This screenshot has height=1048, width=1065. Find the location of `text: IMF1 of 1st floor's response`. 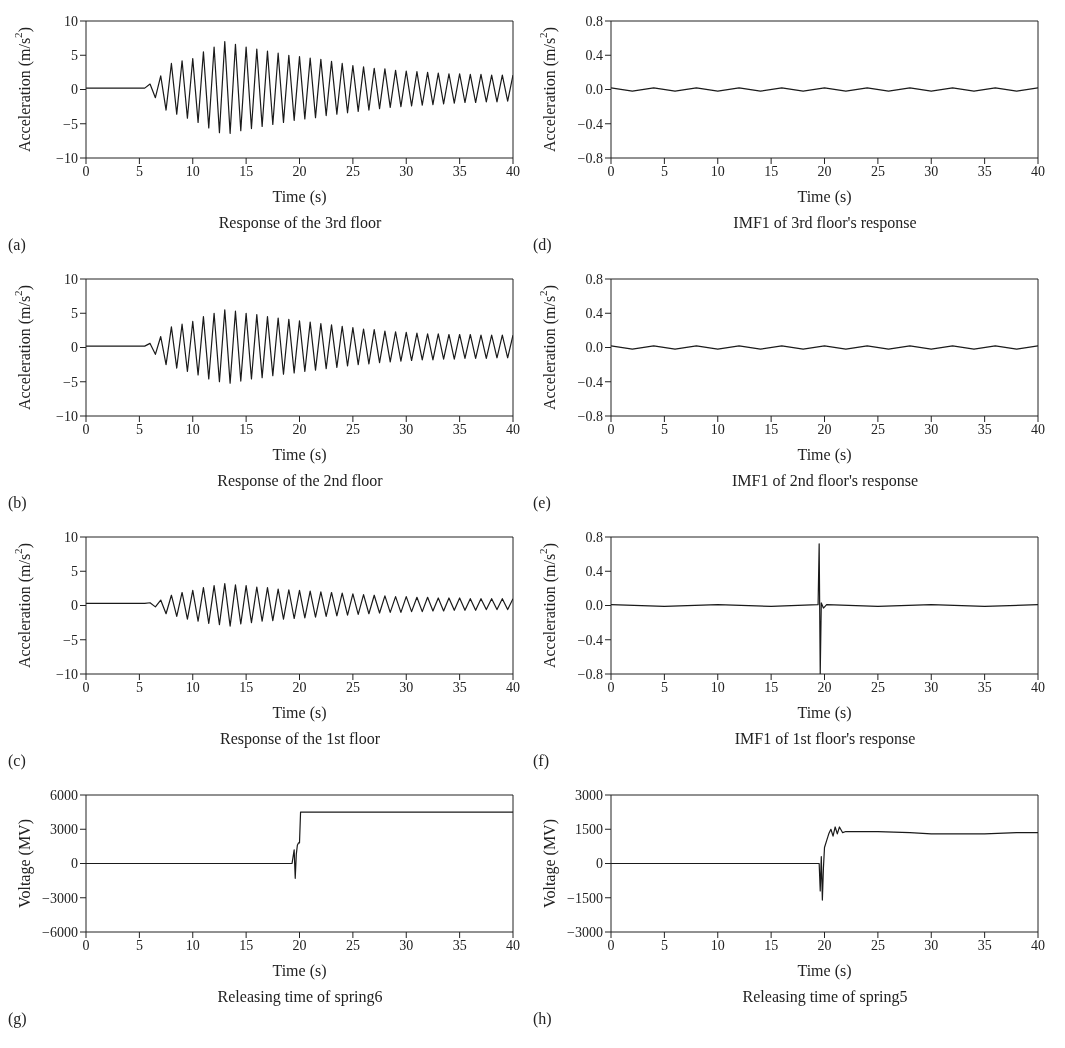

text: IMF1 of 1st floor's response is located at coordinates (825, 739).